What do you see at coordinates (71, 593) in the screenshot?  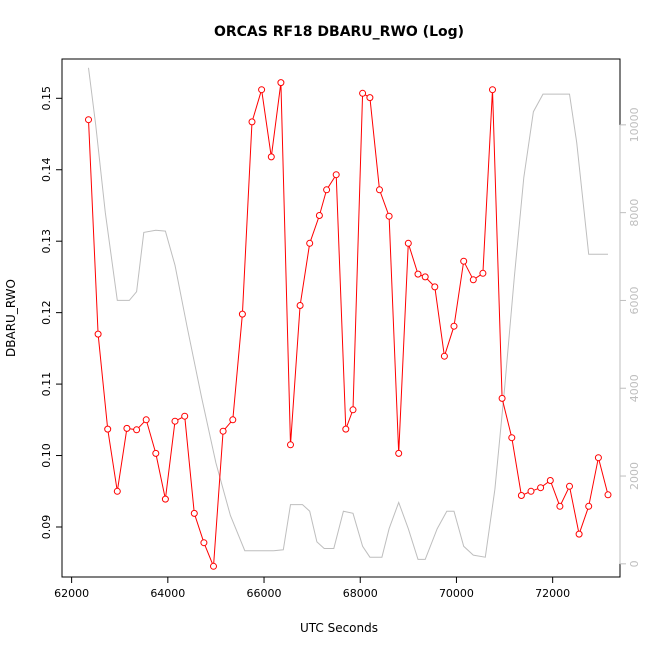 I see `x-tick-label: 62000` at bounding box center [71, 593].